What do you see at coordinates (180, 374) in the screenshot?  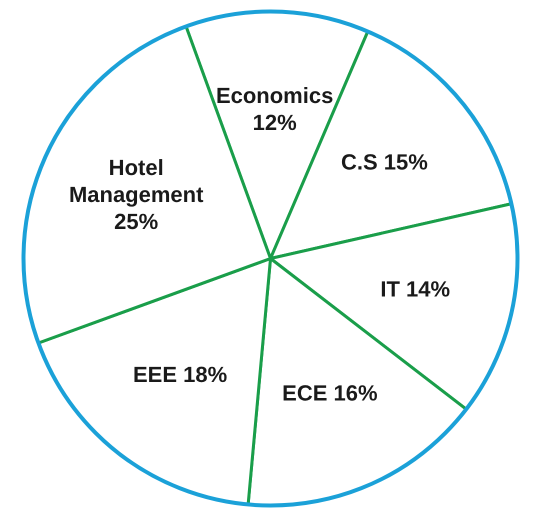 I see `slice-label: EEE 18%` at bounding box center [180, 374].